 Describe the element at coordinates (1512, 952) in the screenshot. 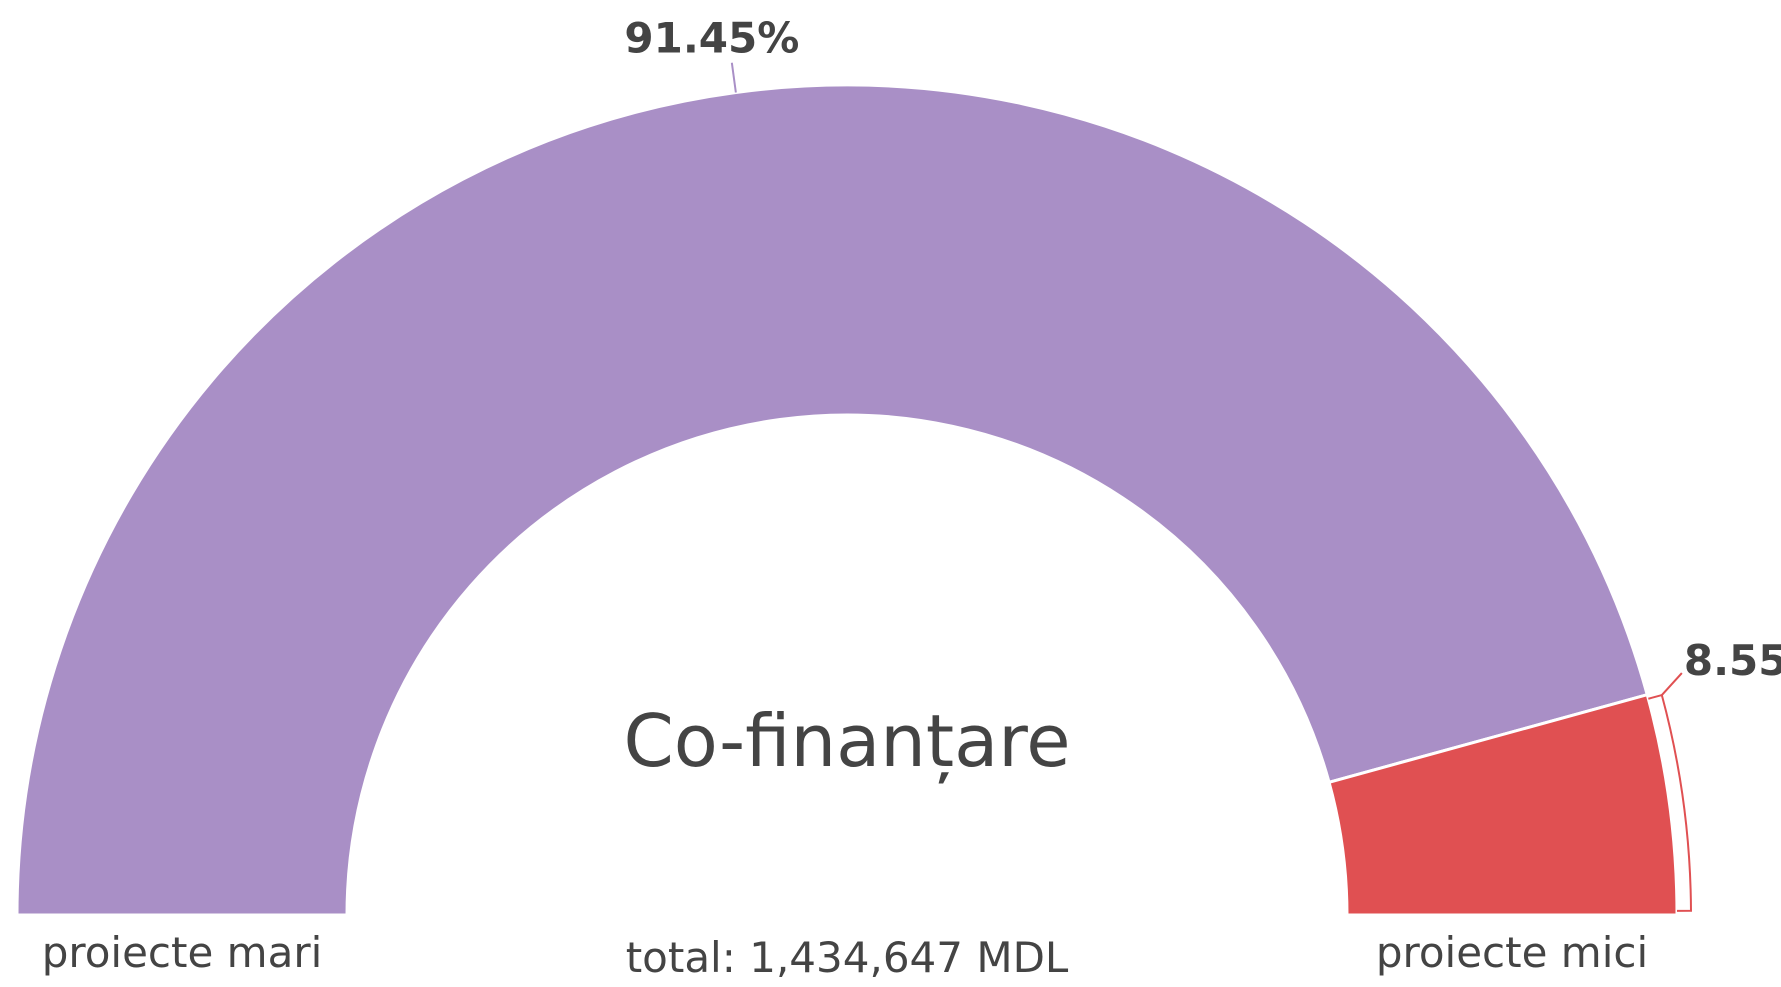

I see `category-label: proiecte mici` at that location.